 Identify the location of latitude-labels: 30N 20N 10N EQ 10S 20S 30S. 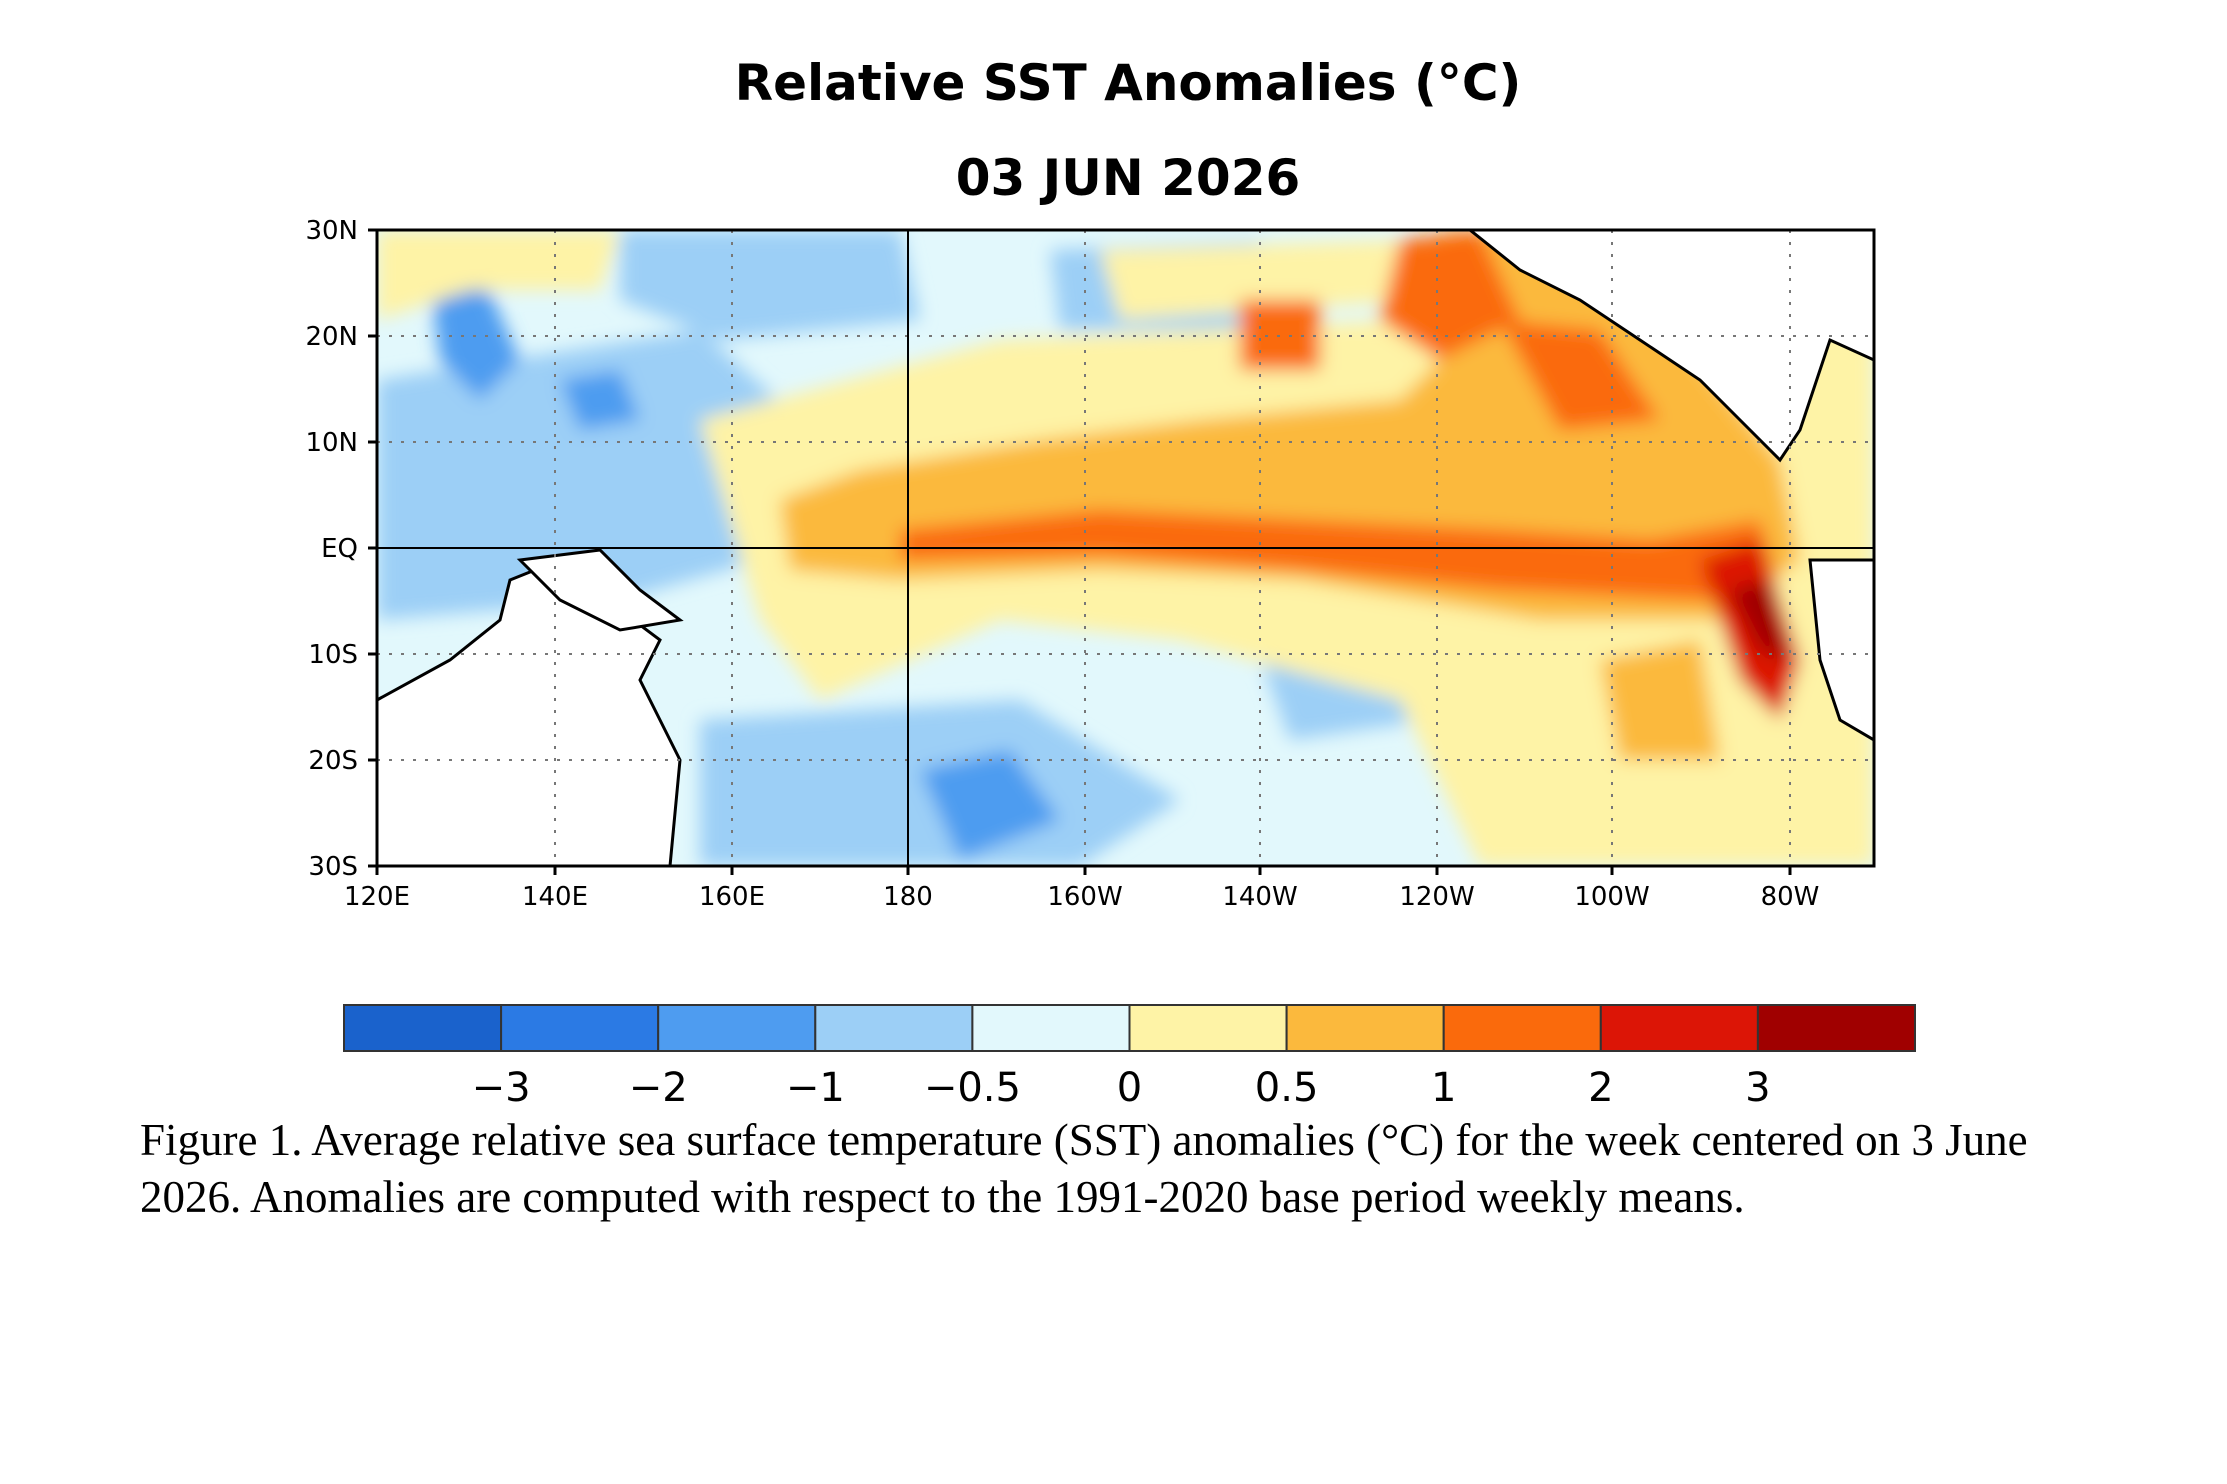
(331, 549).